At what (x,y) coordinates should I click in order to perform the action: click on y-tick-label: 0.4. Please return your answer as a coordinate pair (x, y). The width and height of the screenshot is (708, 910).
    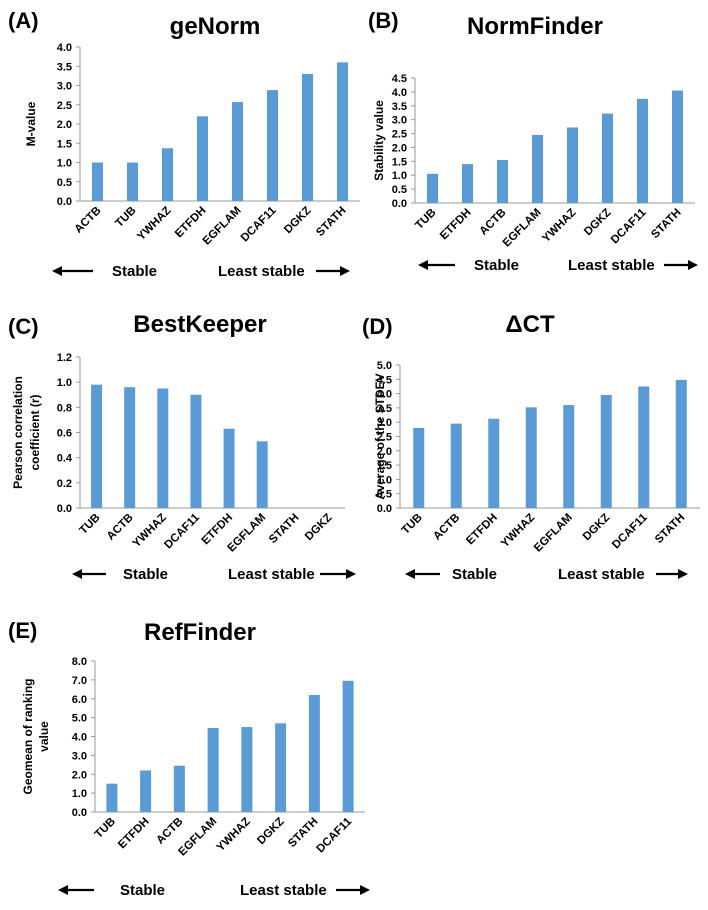
    Looking at the image, I should click on (65, 459).